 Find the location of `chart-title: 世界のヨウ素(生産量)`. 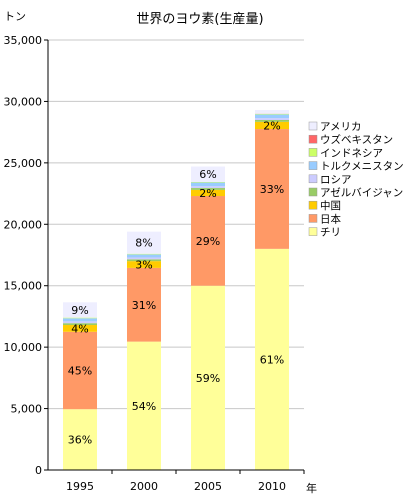

chart-title: 世界のヨウ素(生産量) is located at coordinates (199, 19).